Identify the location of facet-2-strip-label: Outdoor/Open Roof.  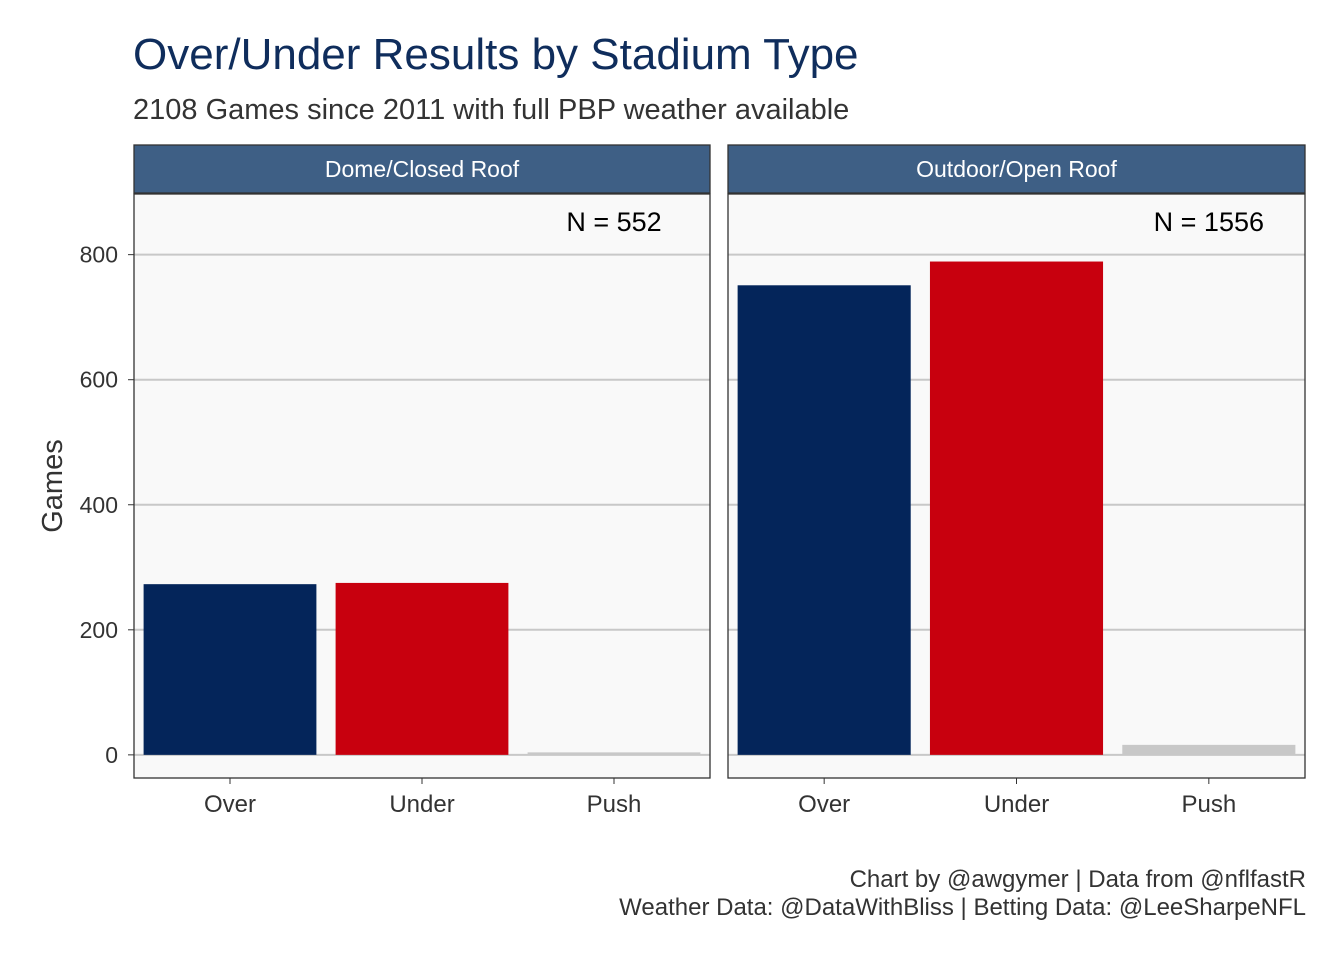
(1016, 169).